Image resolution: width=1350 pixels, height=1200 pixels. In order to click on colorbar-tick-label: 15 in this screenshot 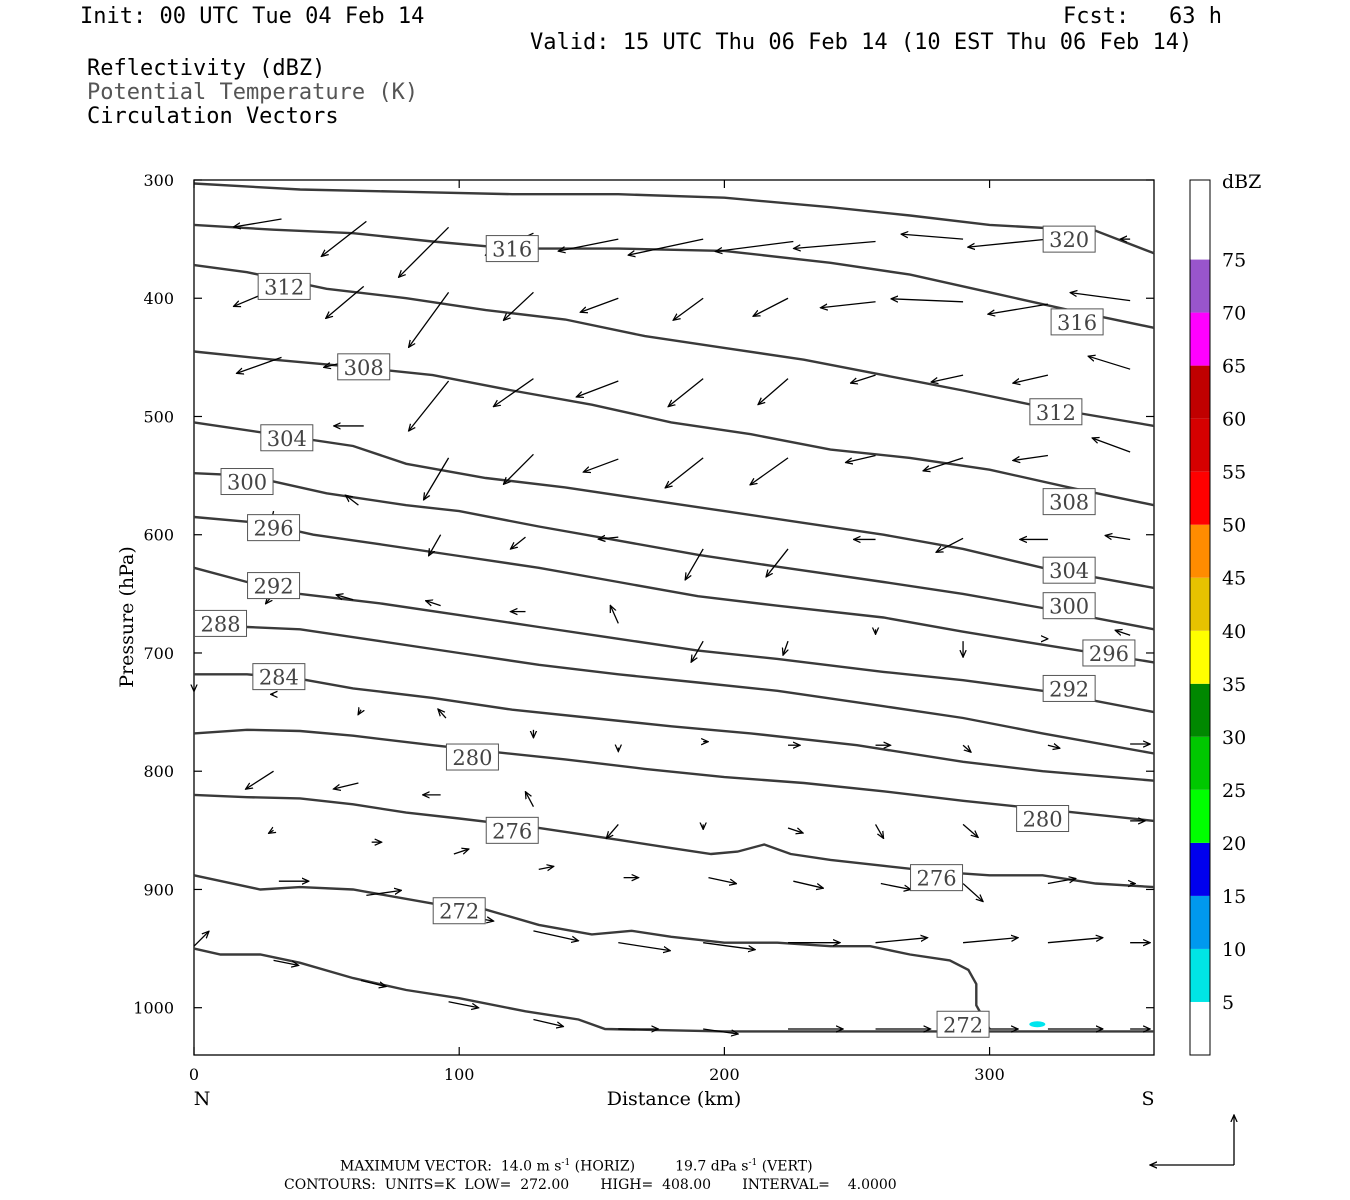, I will do `click(1234, 897)`.